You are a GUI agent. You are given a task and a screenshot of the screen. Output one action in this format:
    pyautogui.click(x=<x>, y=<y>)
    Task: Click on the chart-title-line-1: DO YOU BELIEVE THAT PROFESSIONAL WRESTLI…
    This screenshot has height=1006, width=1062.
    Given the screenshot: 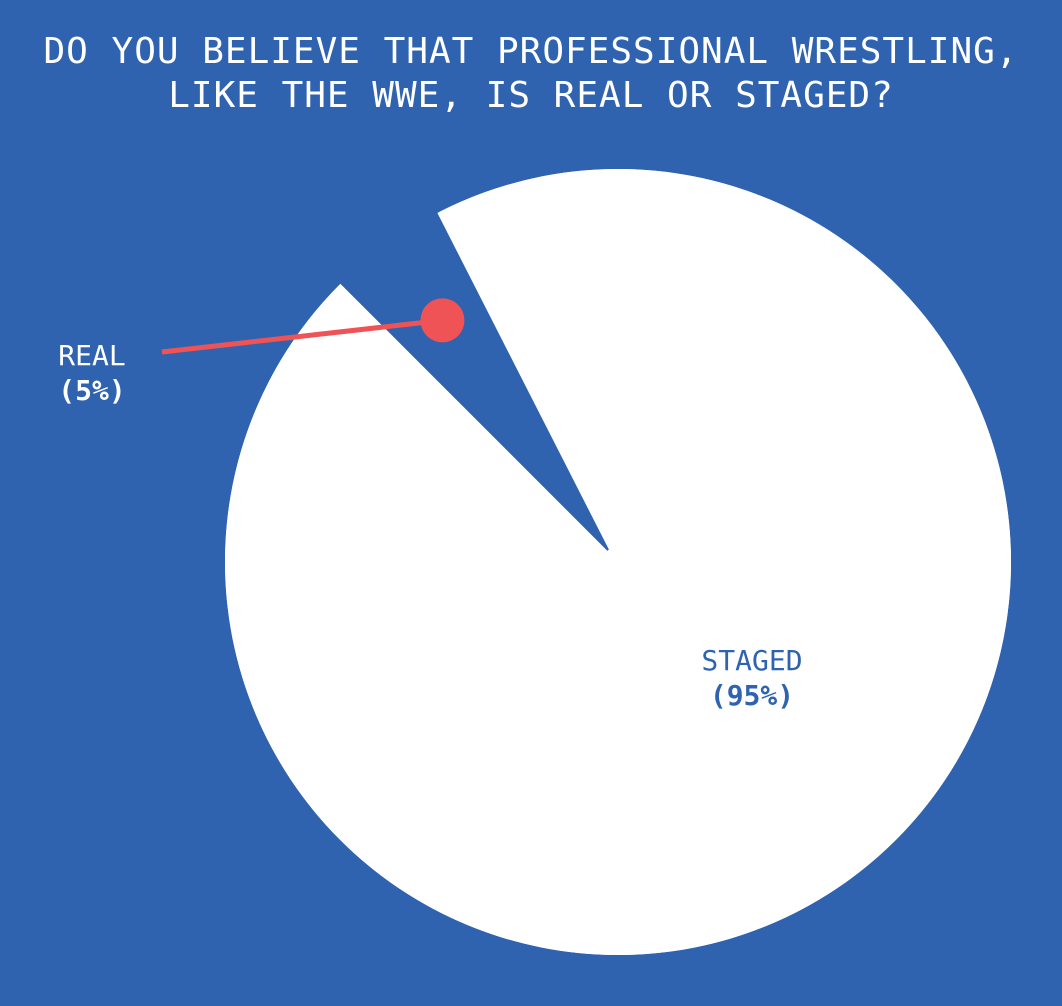 What is the action you would take?
    pyautogui.click(x=531, y=51)
    